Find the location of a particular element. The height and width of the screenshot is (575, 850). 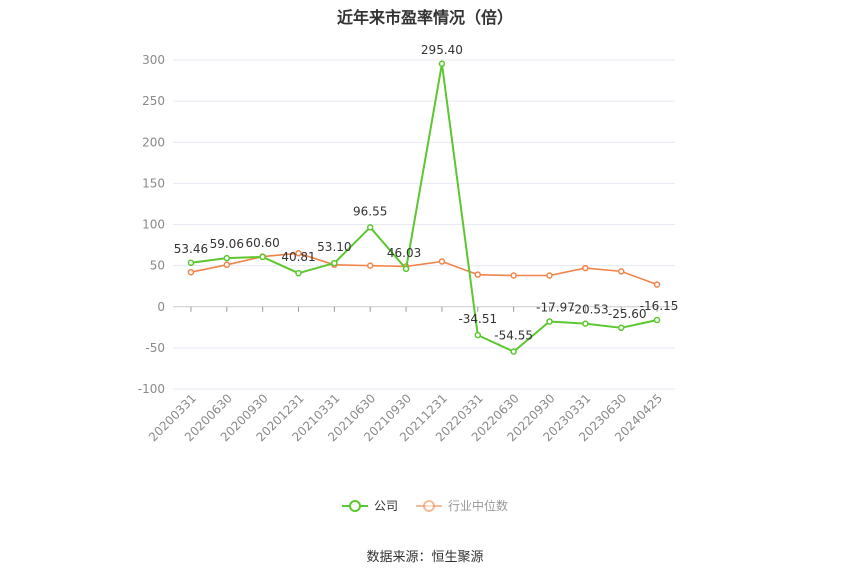

y-tick-label: 50 is located at coordinates (157, 266).